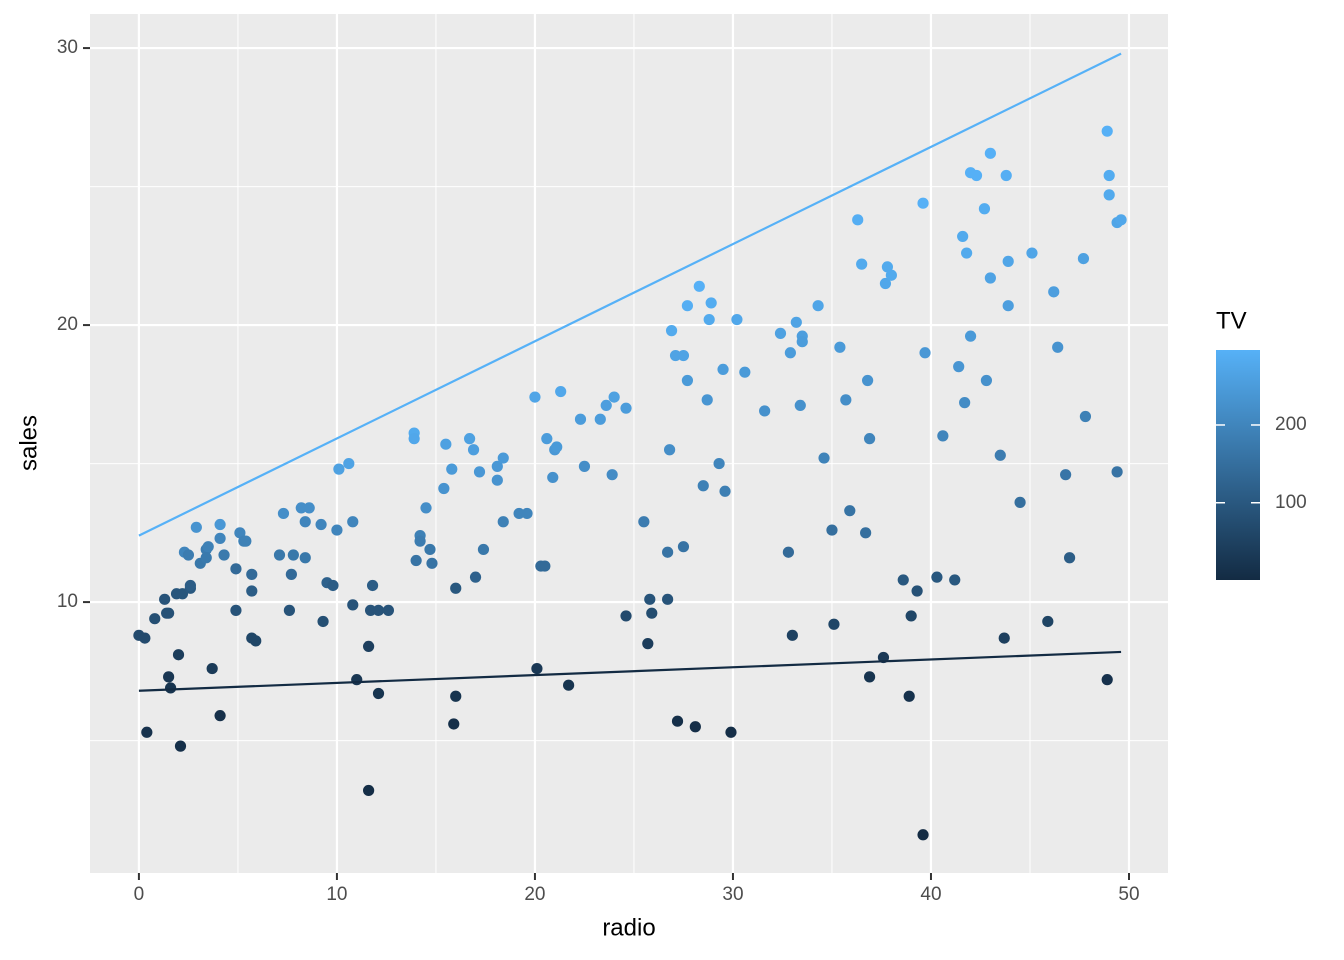 The height and width of the screenshot is (960, 1344). I want to click on y-axis-title: sales, so click(28, 443).